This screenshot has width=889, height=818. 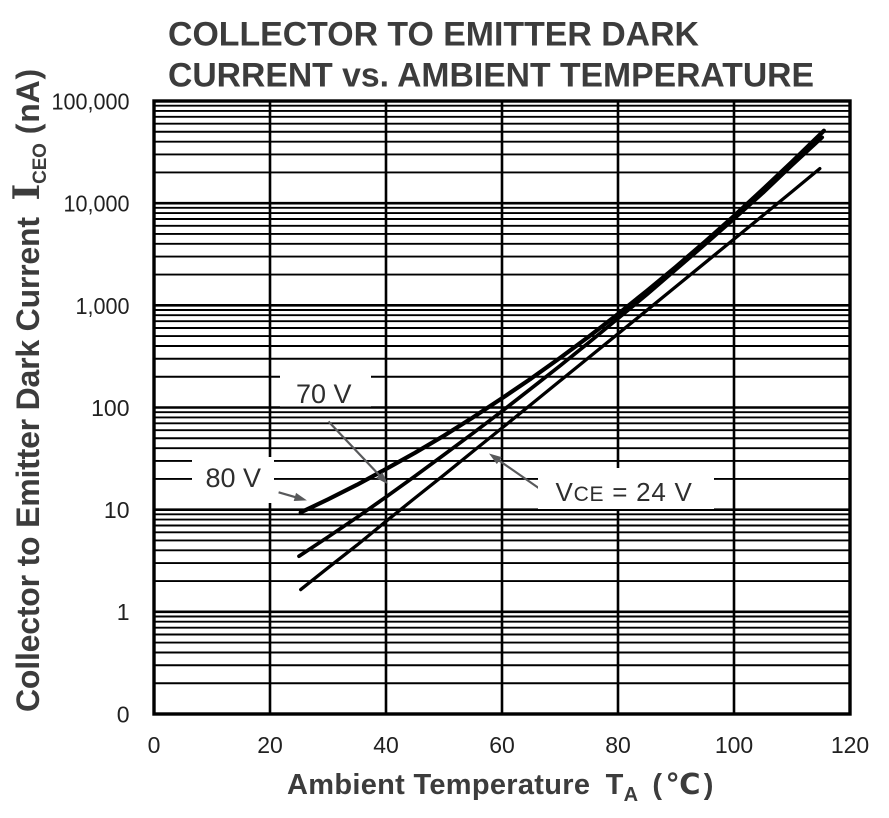 I want to click on x-tick-80: 80, so click(x=618, y=745).